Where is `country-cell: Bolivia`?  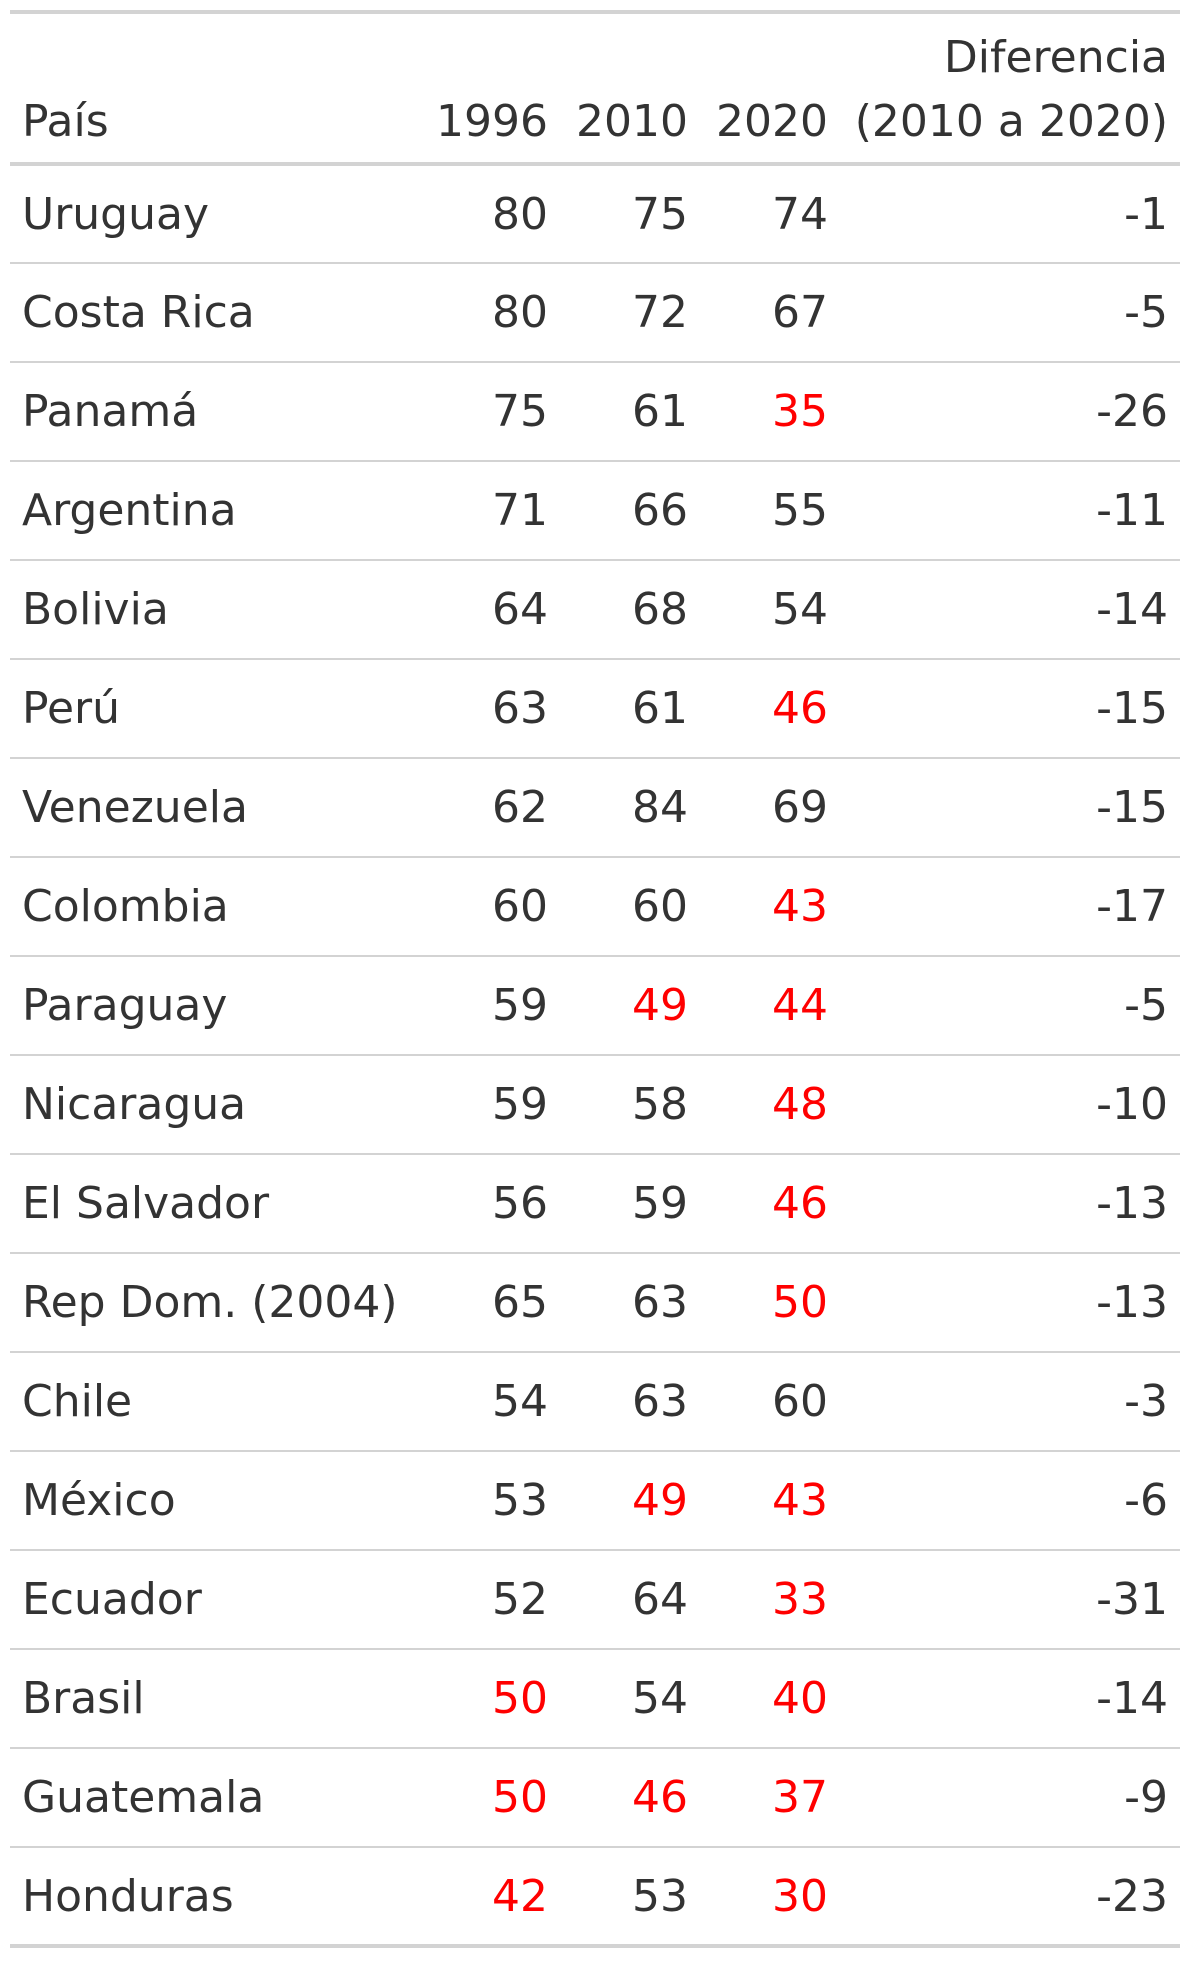
country-cell: Bolivia is located at coordinates (95, 609).